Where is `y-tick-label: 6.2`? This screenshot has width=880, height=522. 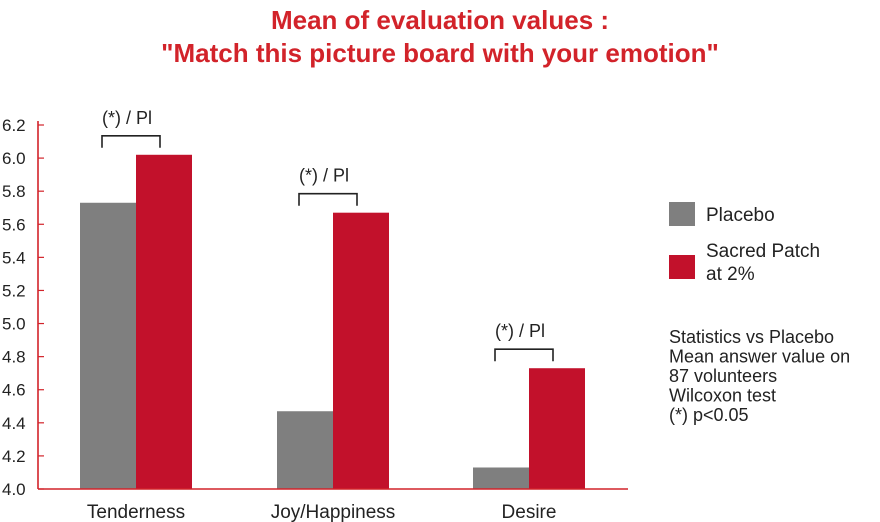 y-tick-label: 6.2 is located at coordinates (14, 125).